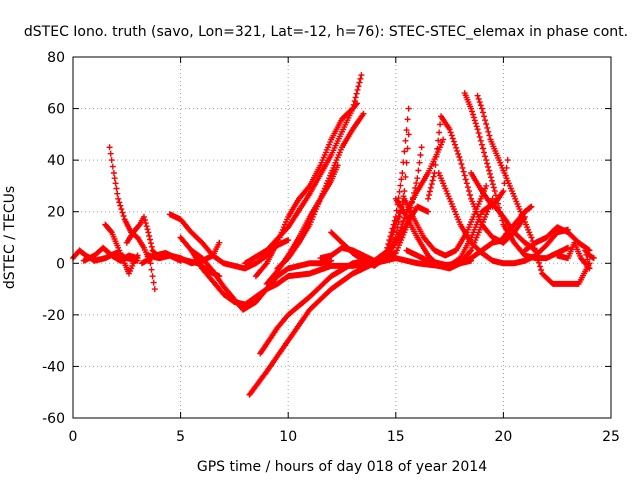  I want to click on y-tick-label: 20, so click(56, 213).